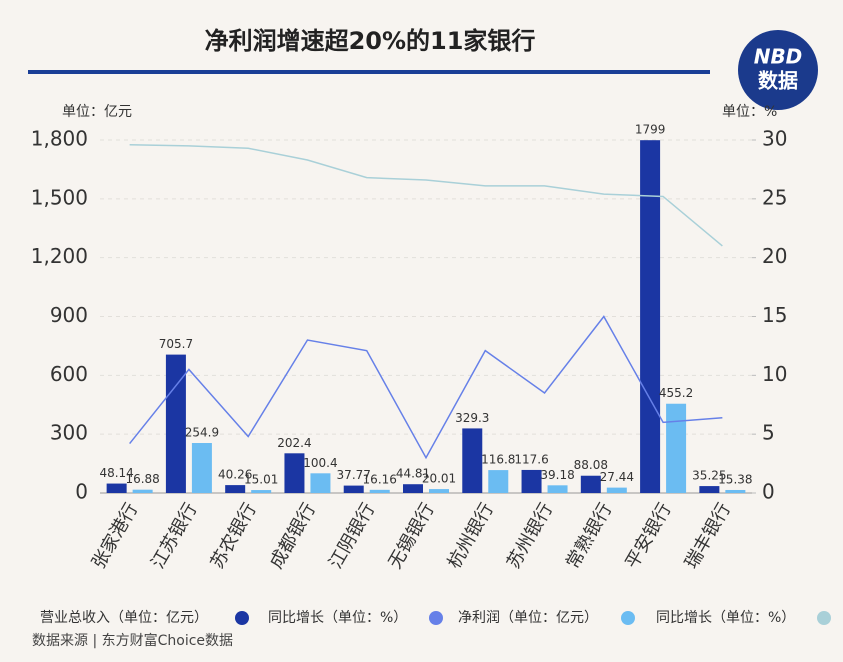 The image size is (843, 662). I want to click on chart-title: 净利润增速超20%的11家银行, so click(370, 41).